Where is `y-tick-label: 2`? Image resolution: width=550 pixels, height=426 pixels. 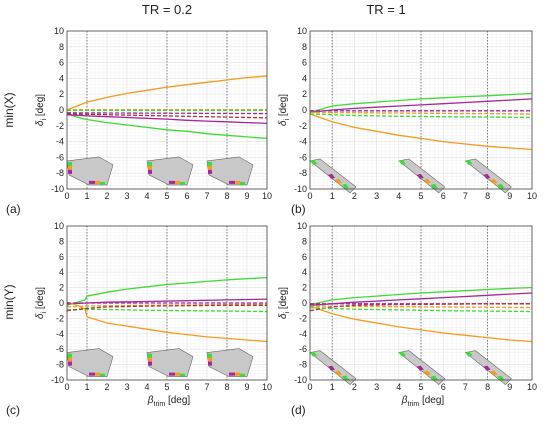 y-tick-label: 2 is located at coordinates (304, 288).